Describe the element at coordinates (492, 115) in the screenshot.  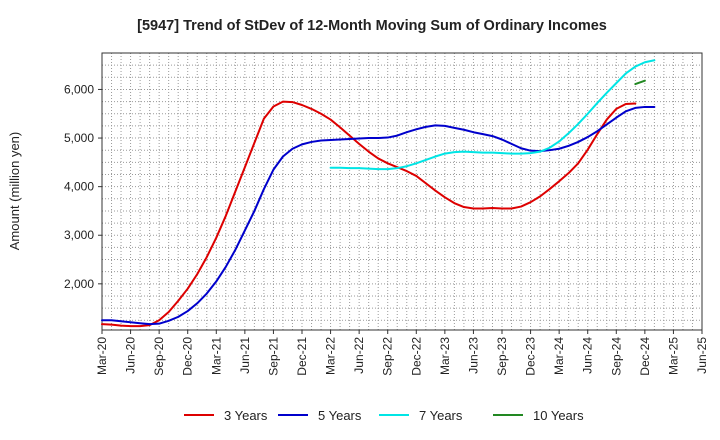
I see `series-line-7-years` at that location.